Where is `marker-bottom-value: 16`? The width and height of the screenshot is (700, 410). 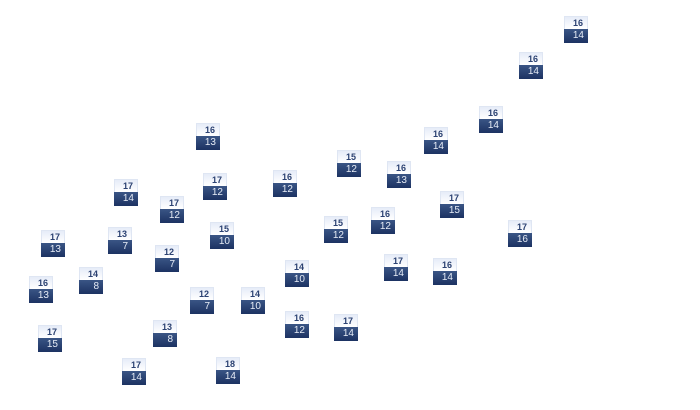
marker-bottom-value: 16 is located at coordinates (520, 240).